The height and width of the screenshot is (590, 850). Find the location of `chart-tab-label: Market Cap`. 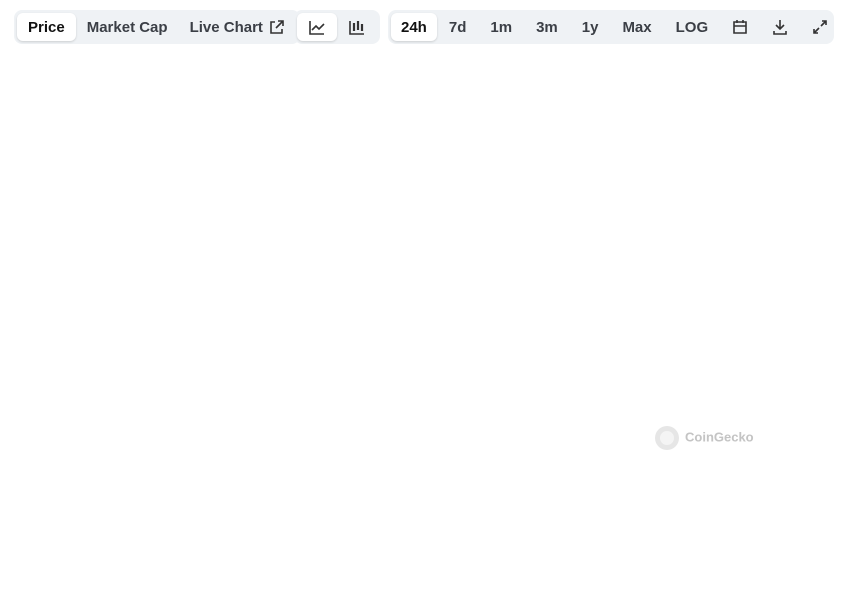

chart-tab-label: Market Cap is located at coordinates (127, 27).